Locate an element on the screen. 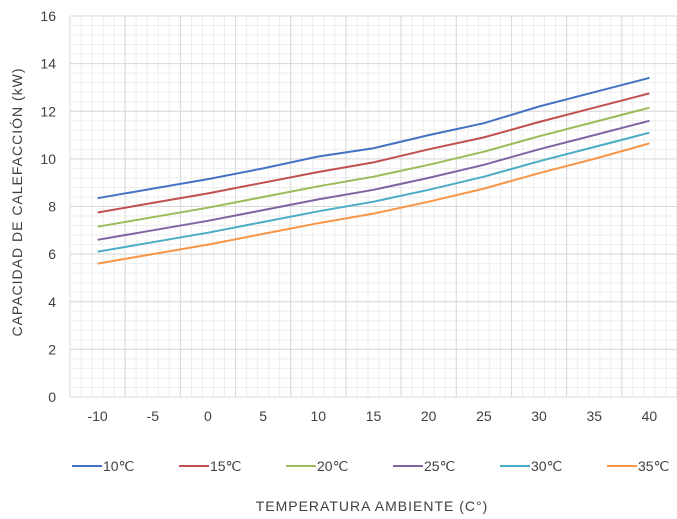 Image resolution: width=677 pixels, height=519 pixels. y-tick-label: 0 is located at coordinates (52, 397).